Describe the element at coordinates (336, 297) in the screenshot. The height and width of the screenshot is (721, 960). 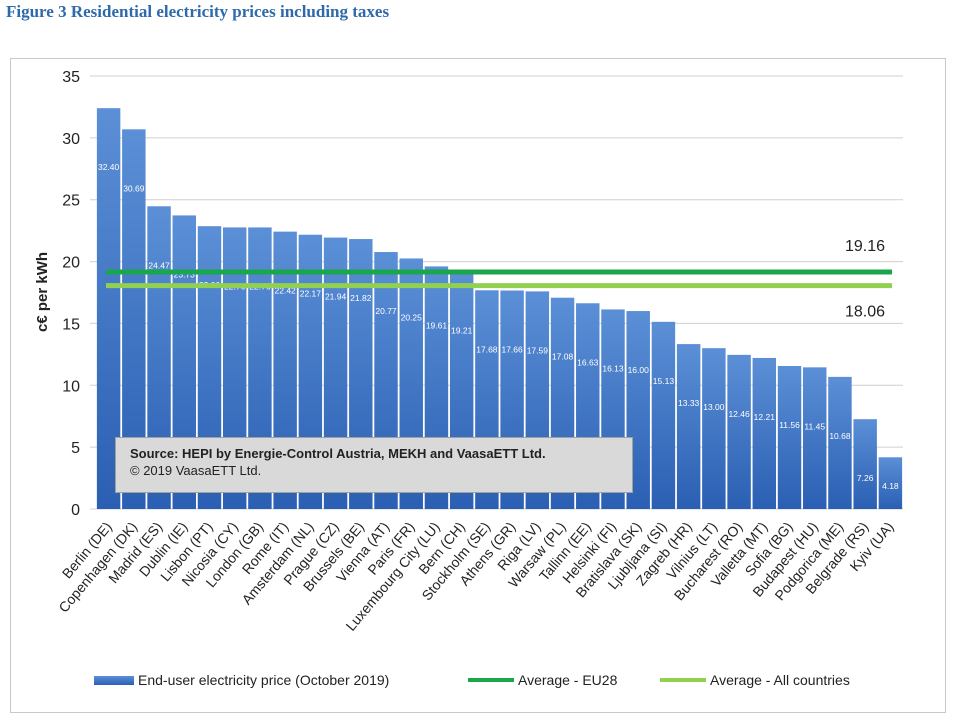
I see `data-label: 21.94` at that location.